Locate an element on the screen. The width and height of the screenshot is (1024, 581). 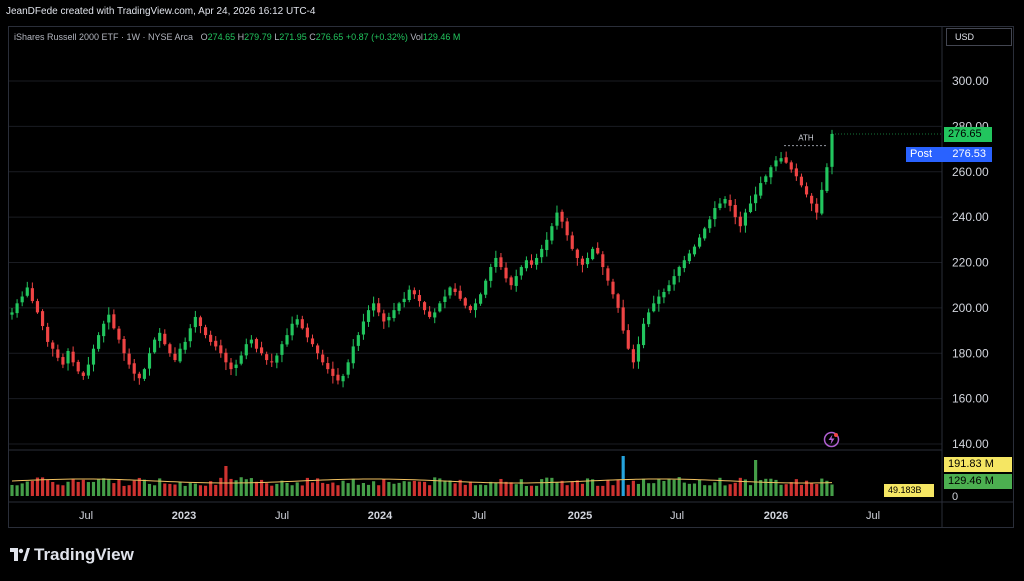
x-tick-label: 2024 is located at coordinates (380, 516).